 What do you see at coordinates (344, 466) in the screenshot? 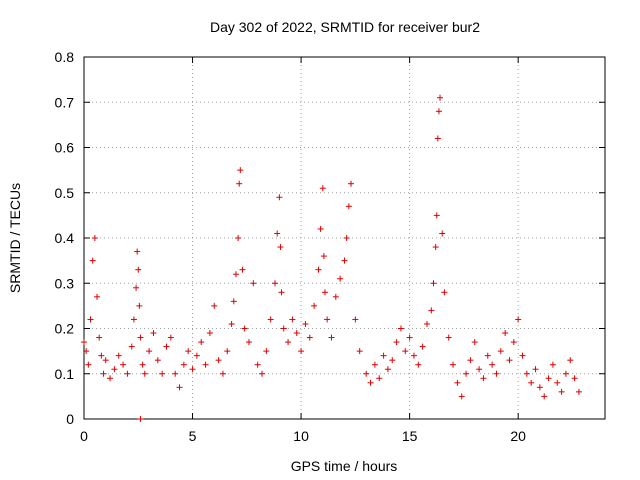
I see `x-axis-label: GPS time / hours` at bounding box center [344, 466].